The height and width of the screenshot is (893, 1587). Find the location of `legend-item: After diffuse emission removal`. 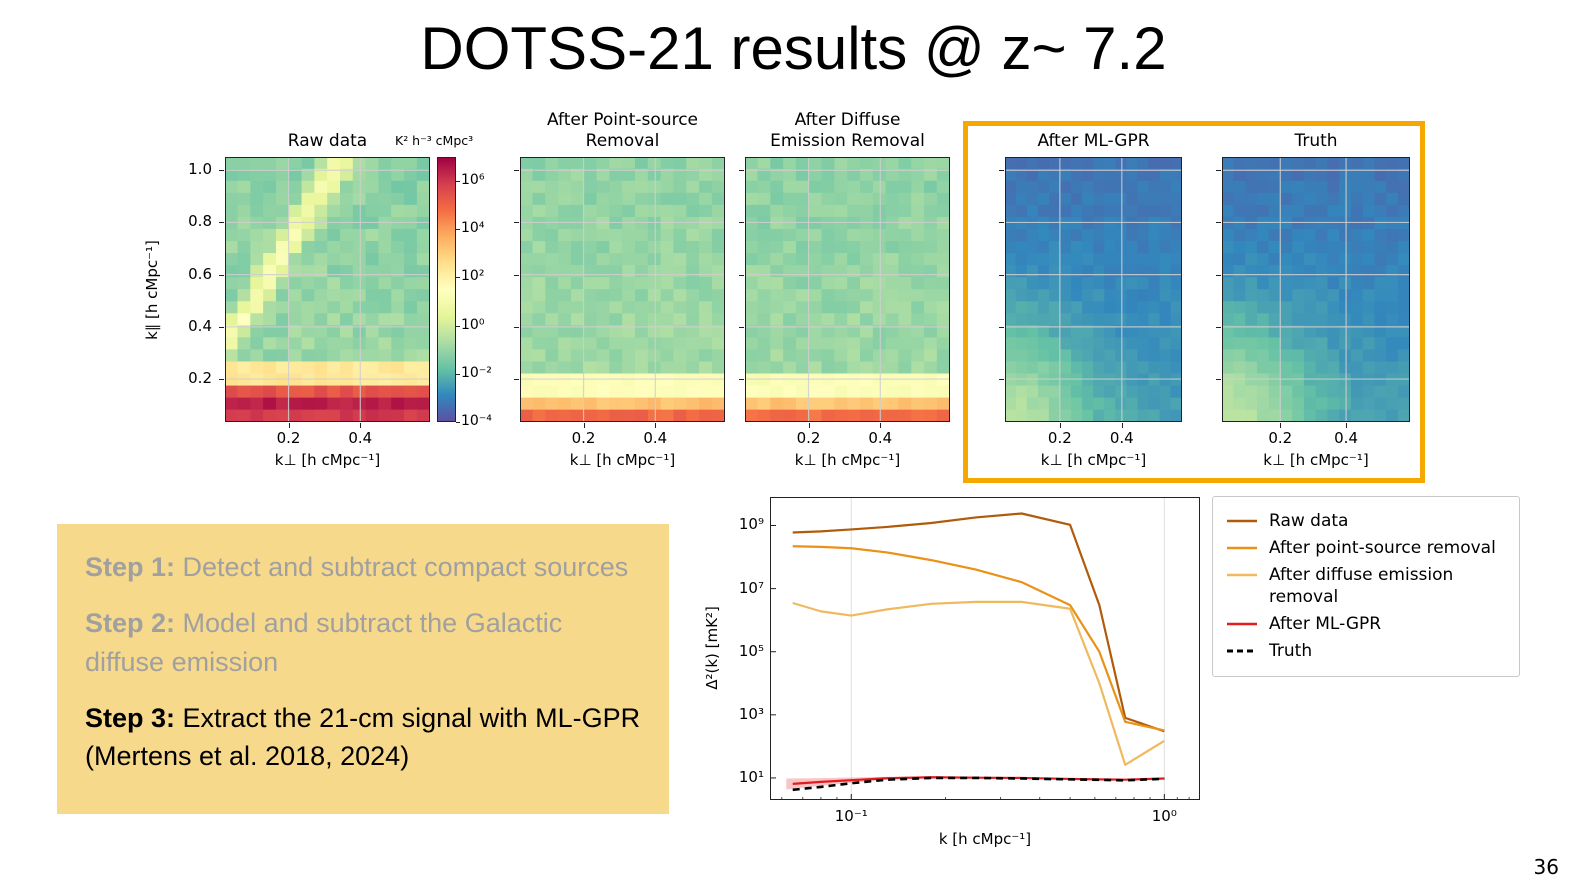

legend-item: After diffuse emission removal is located at coordinates (1366, 586).